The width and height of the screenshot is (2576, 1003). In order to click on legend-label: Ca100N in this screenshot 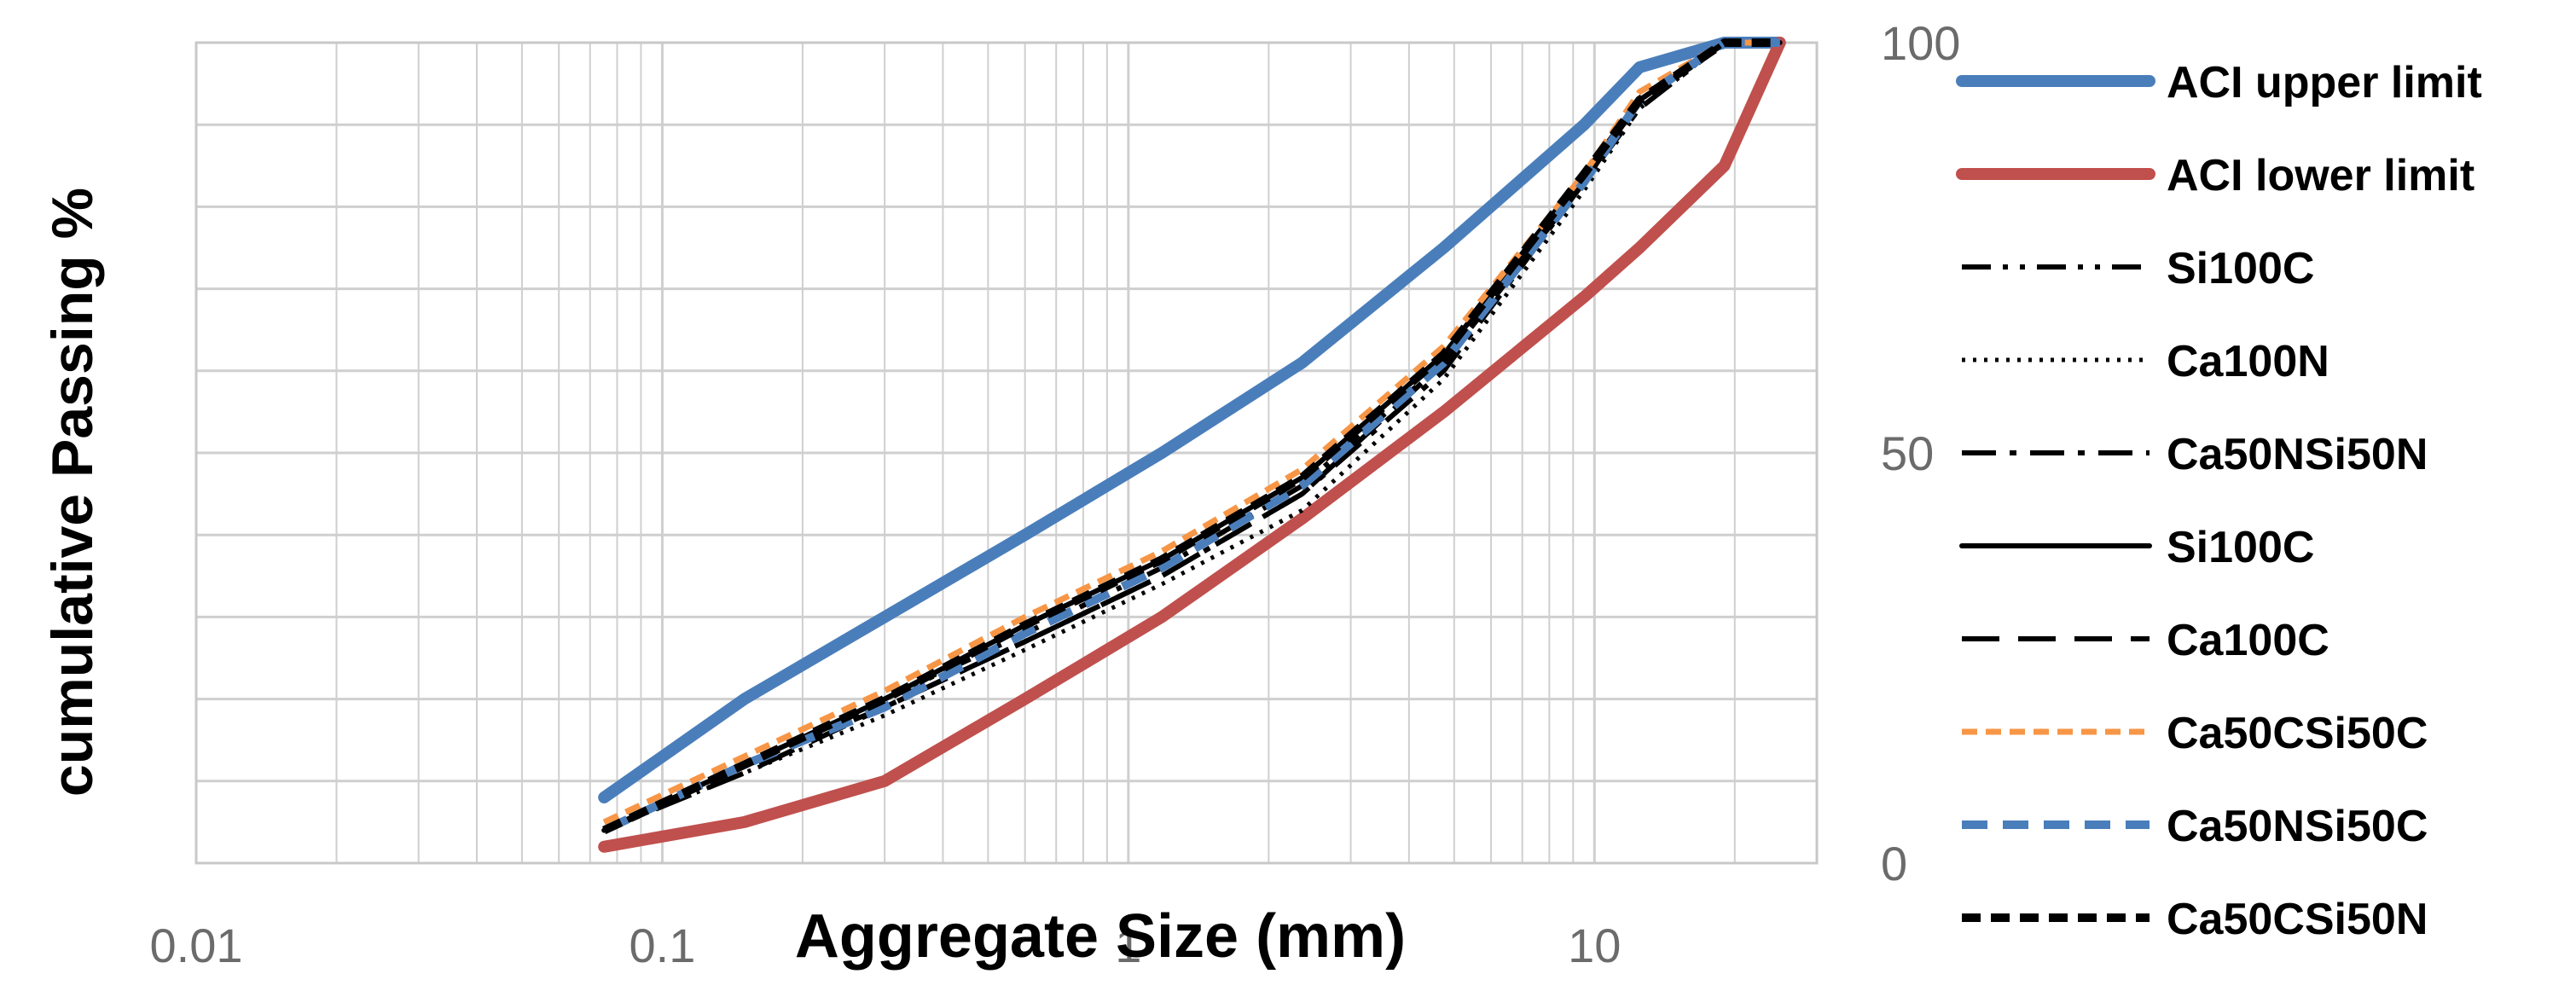, I will do `click(2248, 362)`.